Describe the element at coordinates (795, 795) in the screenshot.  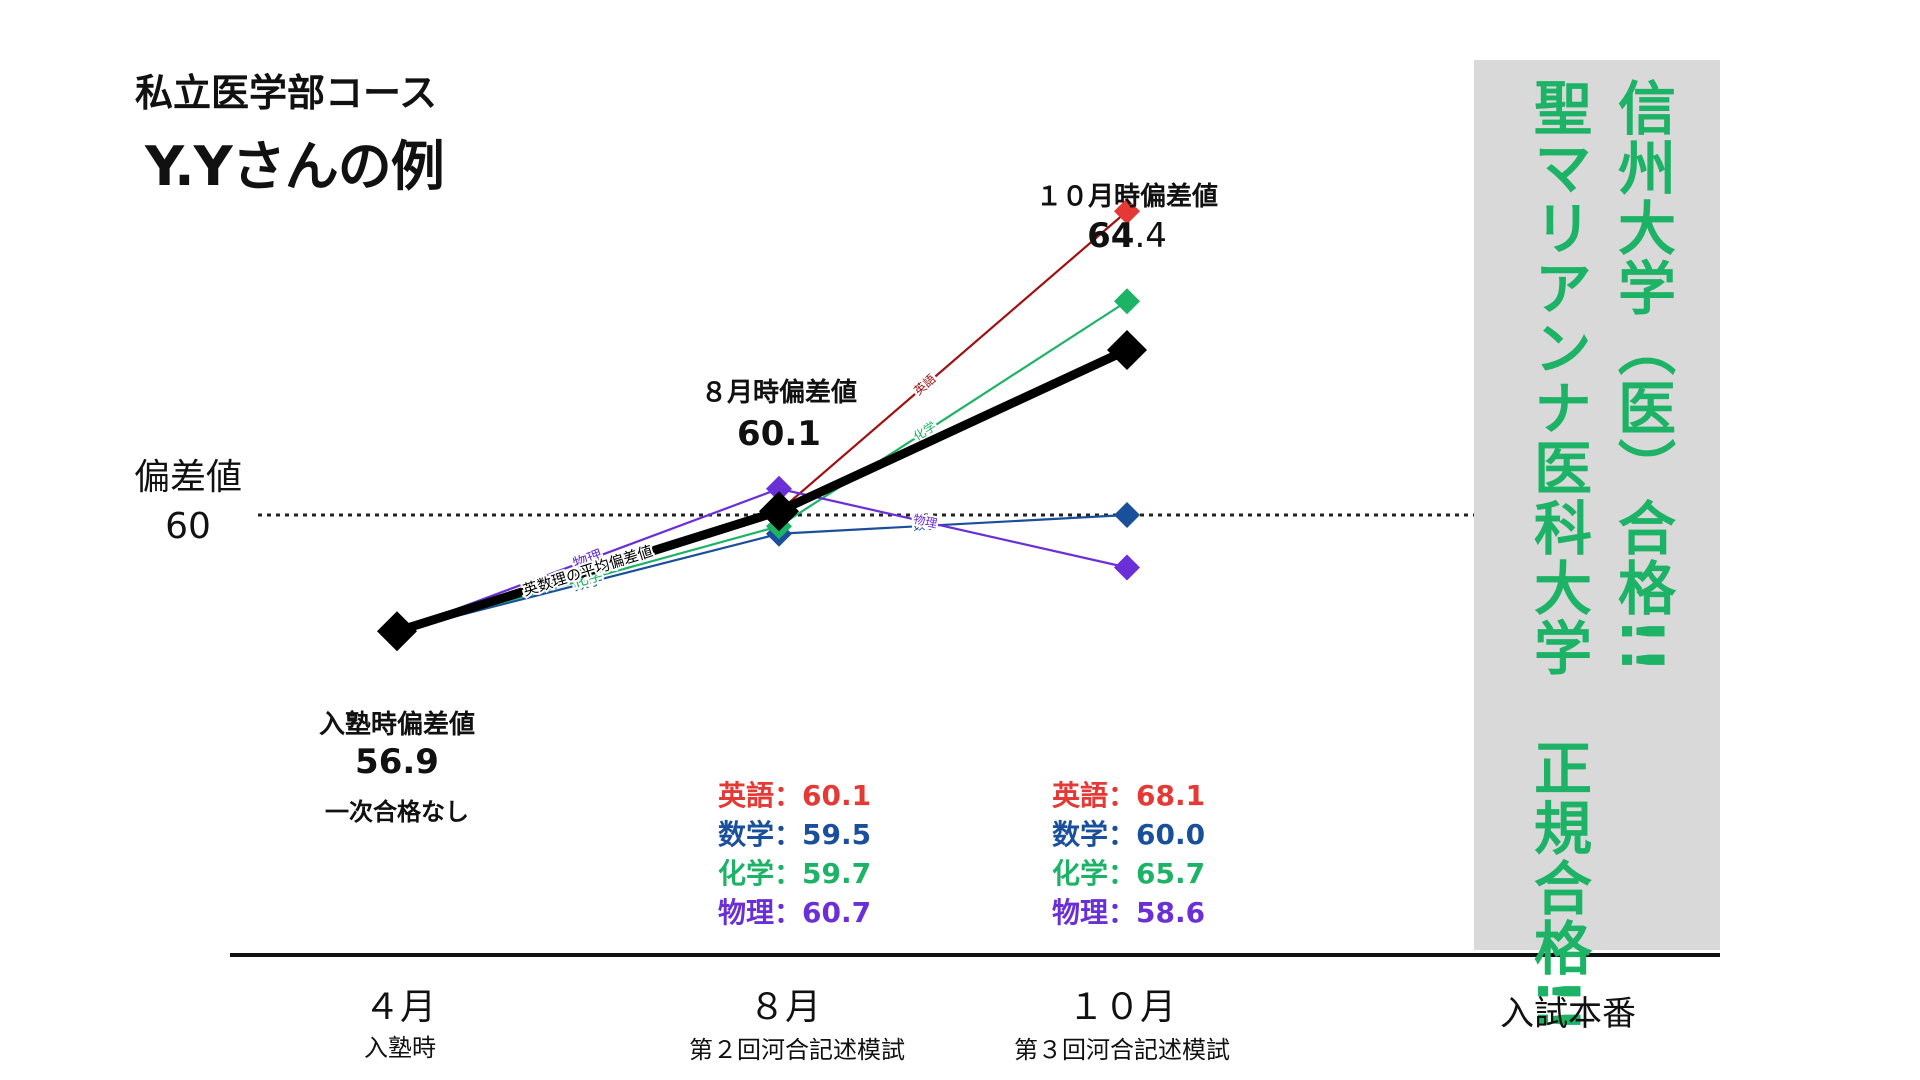
I see `aug-score-english: 英語：60.1` at that location.